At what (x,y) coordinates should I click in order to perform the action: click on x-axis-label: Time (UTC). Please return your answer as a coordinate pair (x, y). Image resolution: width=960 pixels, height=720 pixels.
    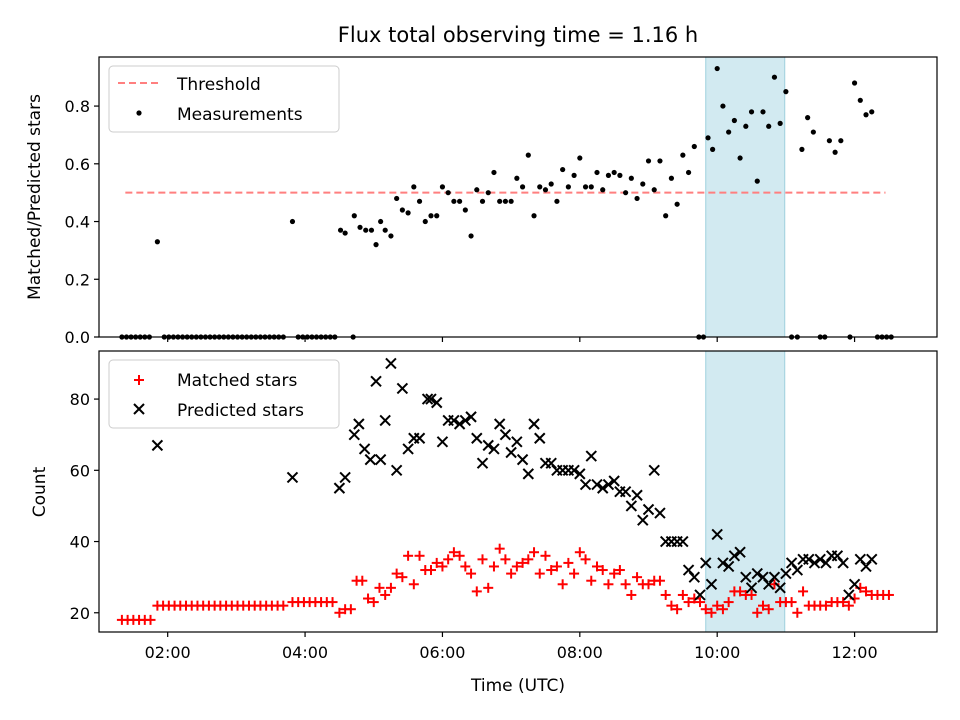
    Looking at the image, I should click on (517, 686).